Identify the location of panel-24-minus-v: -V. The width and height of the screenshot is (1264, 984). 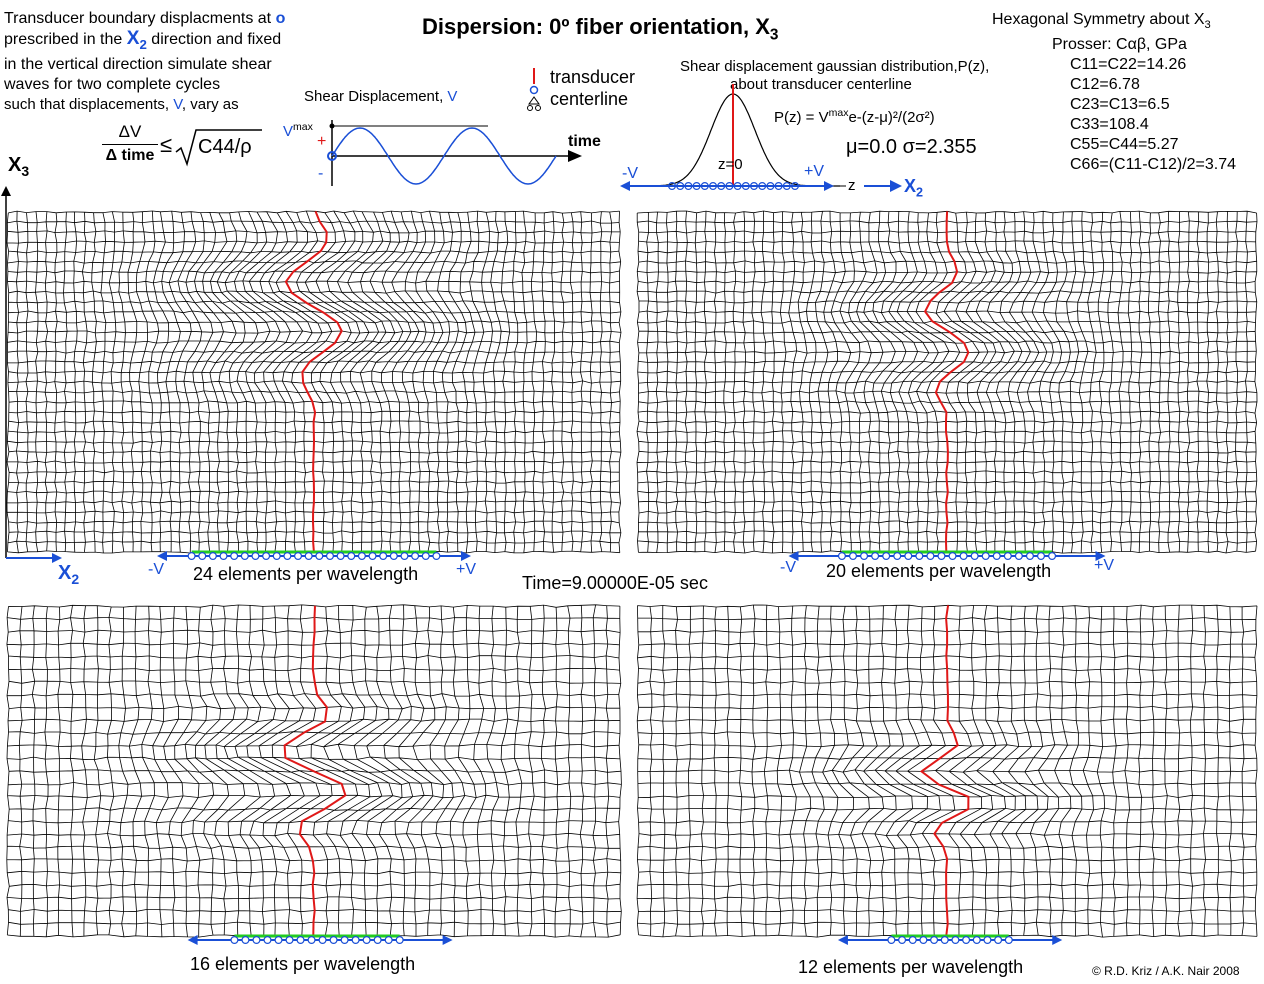
(156, 569).